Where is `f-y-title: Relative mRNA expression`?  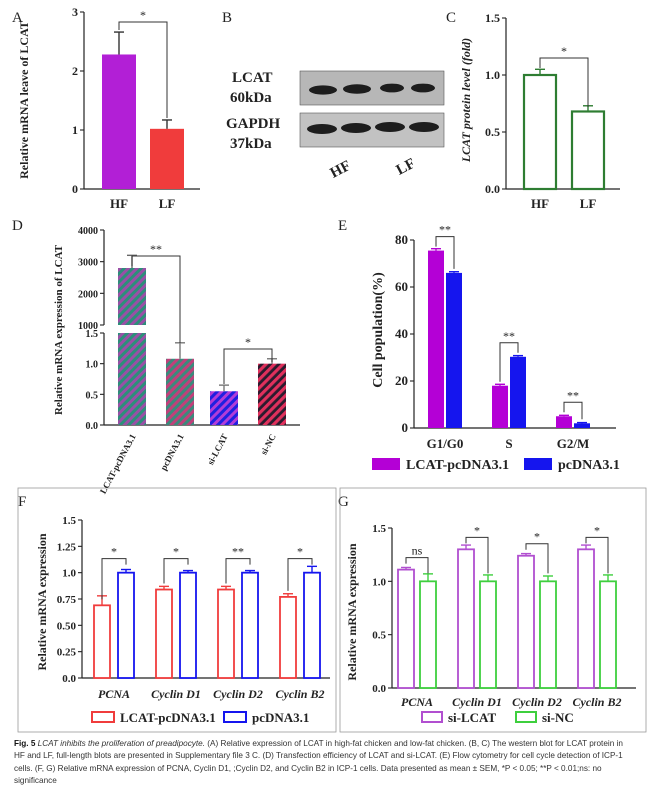 f-y-title: Relative mRNA expression is located at coordinates (42, 601).